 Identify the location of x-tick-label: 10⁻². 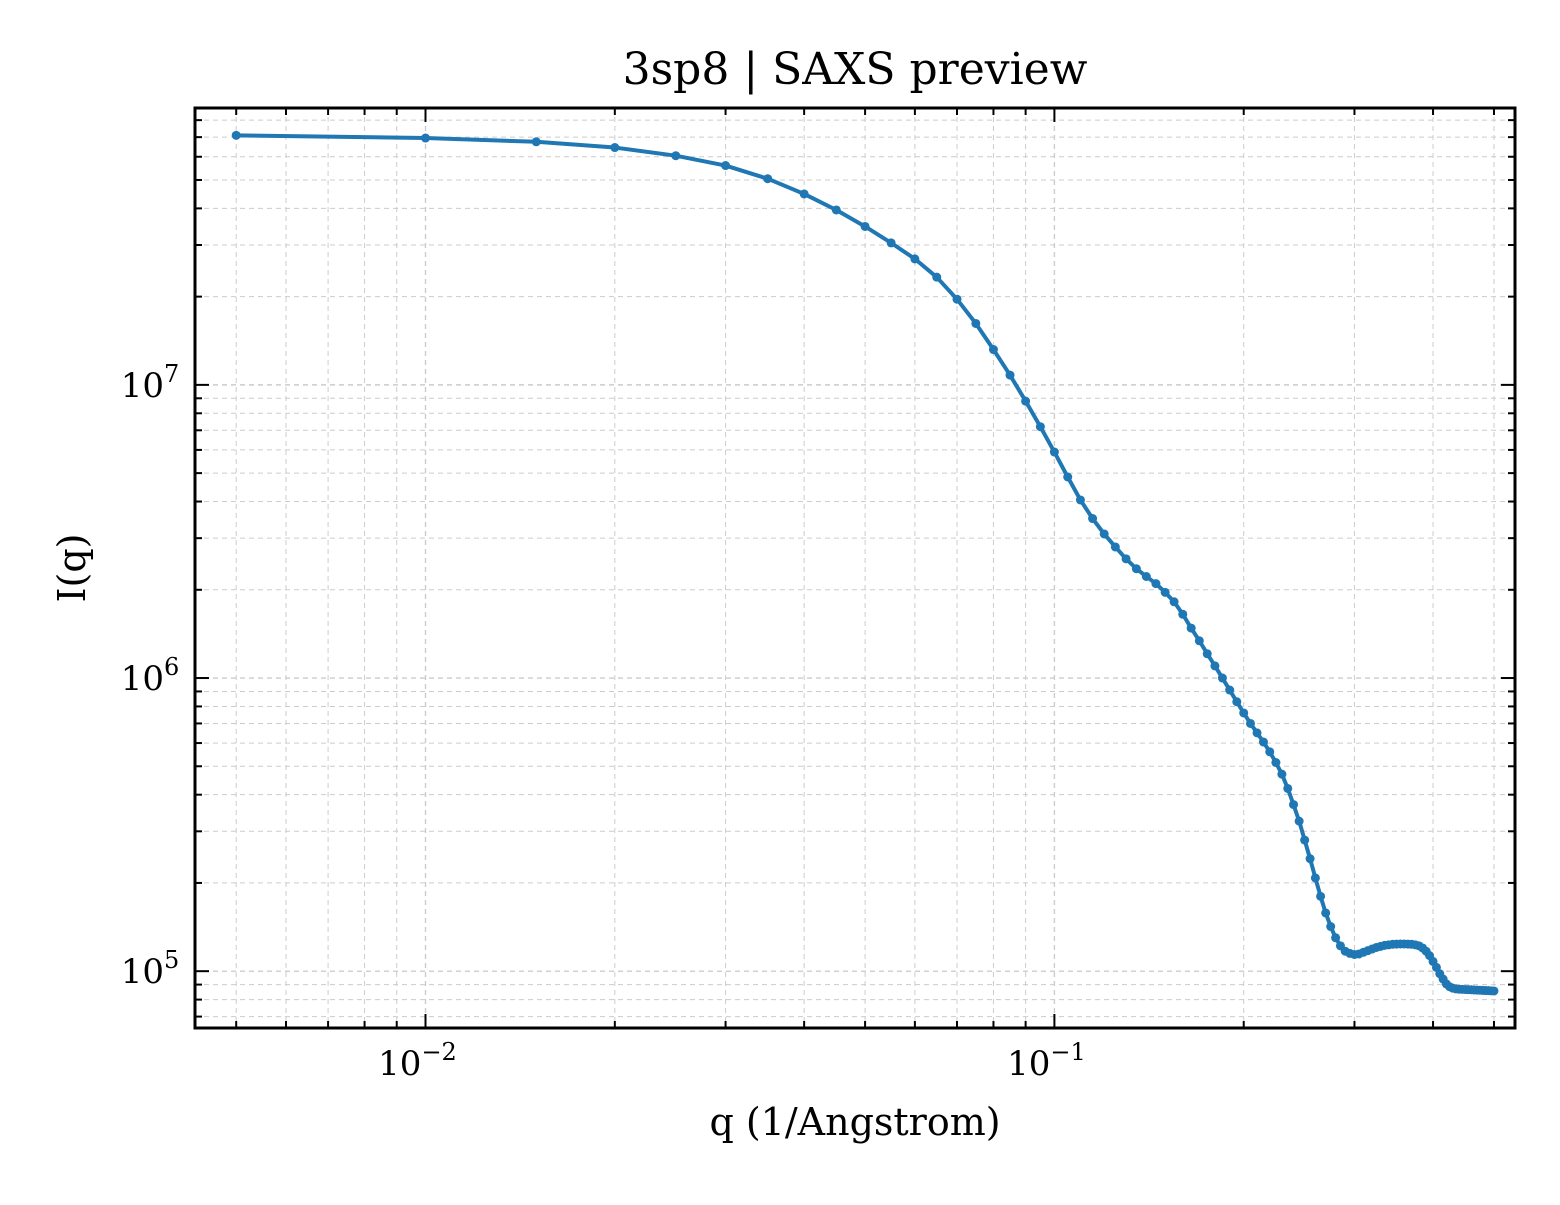
(417, 1061).